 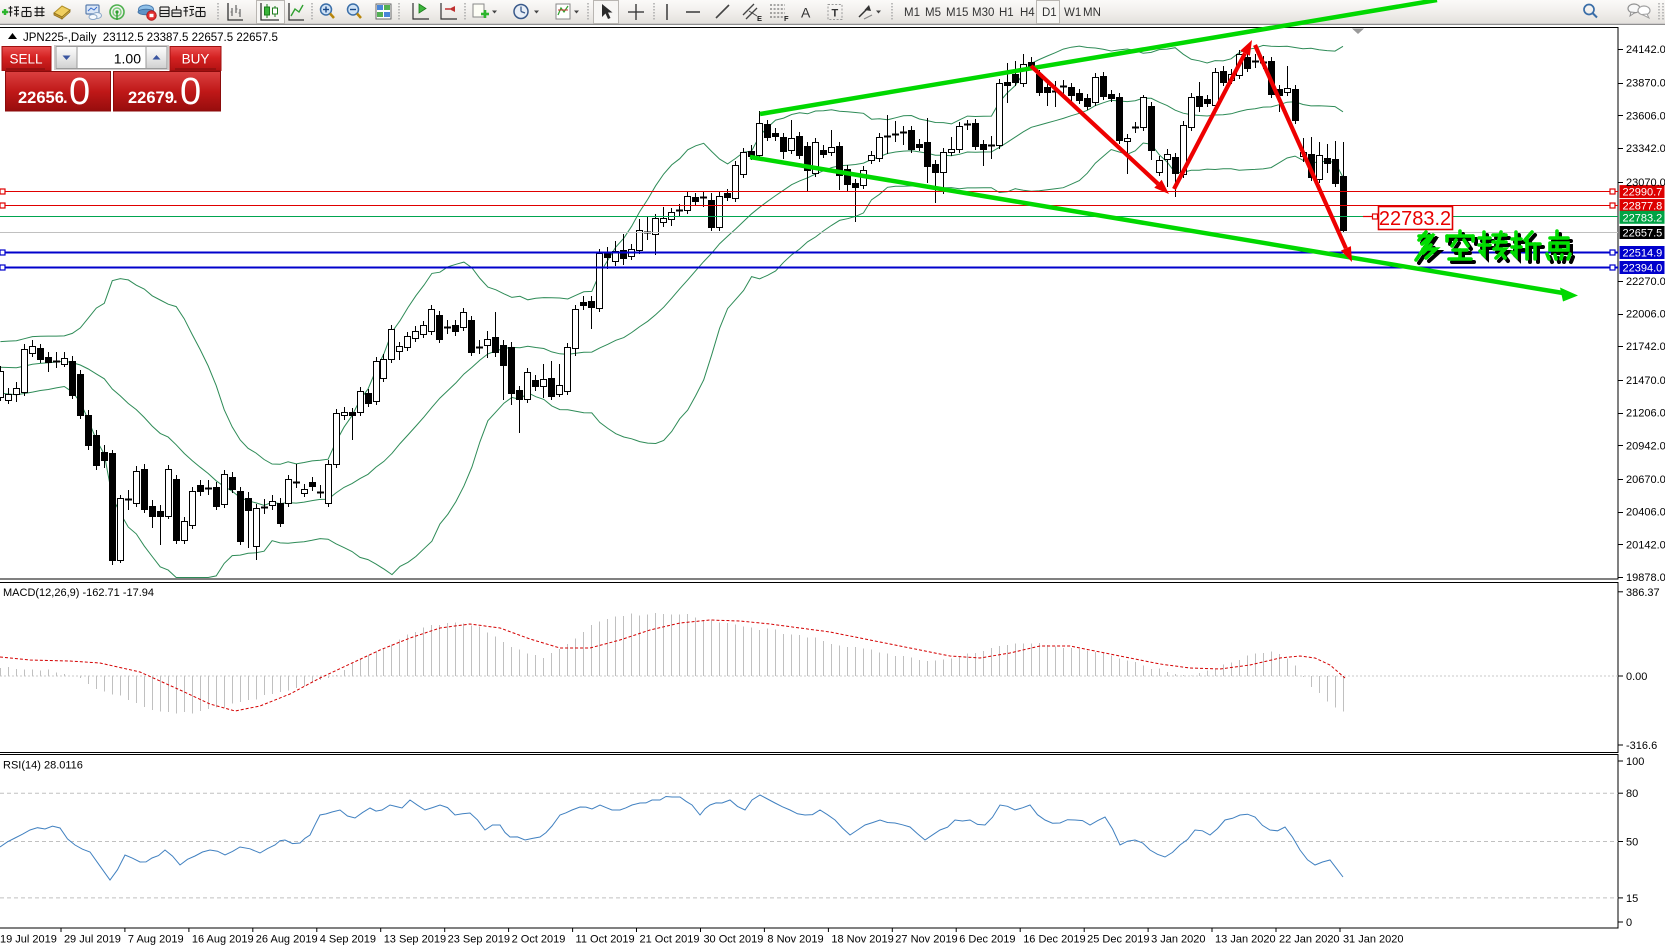 I want to click on svg-text: MACD(12,26,9) -162.71 -17.94, so click(x=78, y=593).